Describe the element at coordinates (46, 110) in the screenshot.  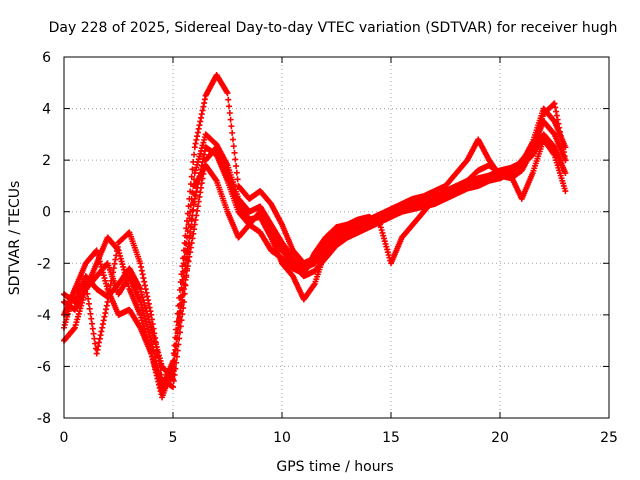
I see `y-tick-label: 4` at that location.